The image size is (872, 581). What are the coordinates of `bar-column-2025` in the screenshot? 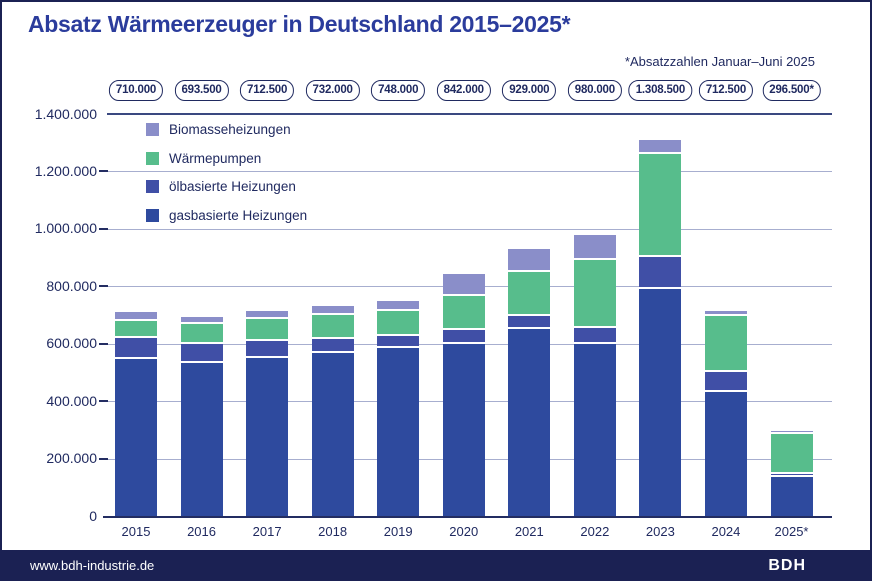 It's located at (791, 473).